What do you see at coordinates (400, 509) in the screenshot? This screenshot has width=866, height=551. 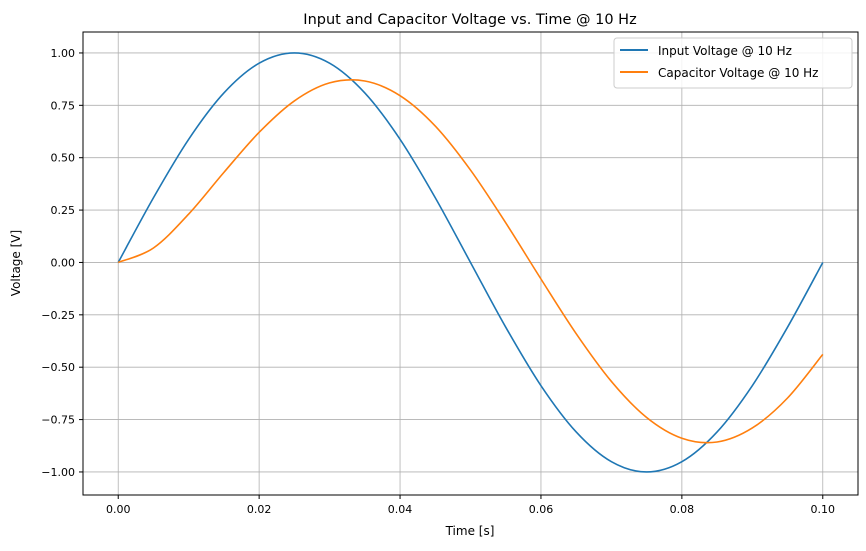 I see `x-tick-label: 0.04` at bounding box center [400, 509].